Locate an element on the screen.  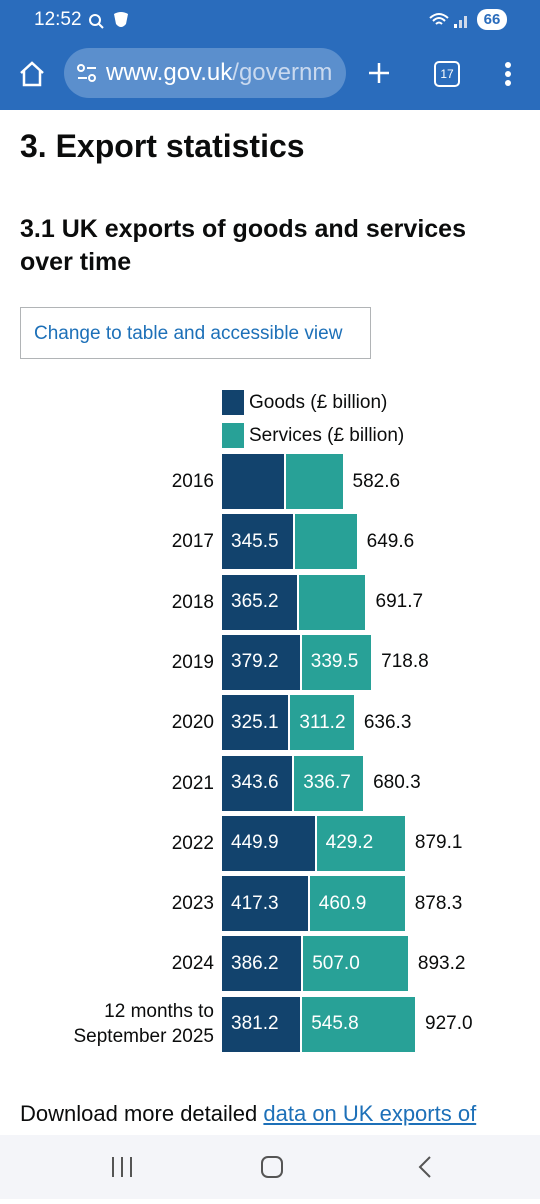
signal-icons is located at coordinates (448, 20).